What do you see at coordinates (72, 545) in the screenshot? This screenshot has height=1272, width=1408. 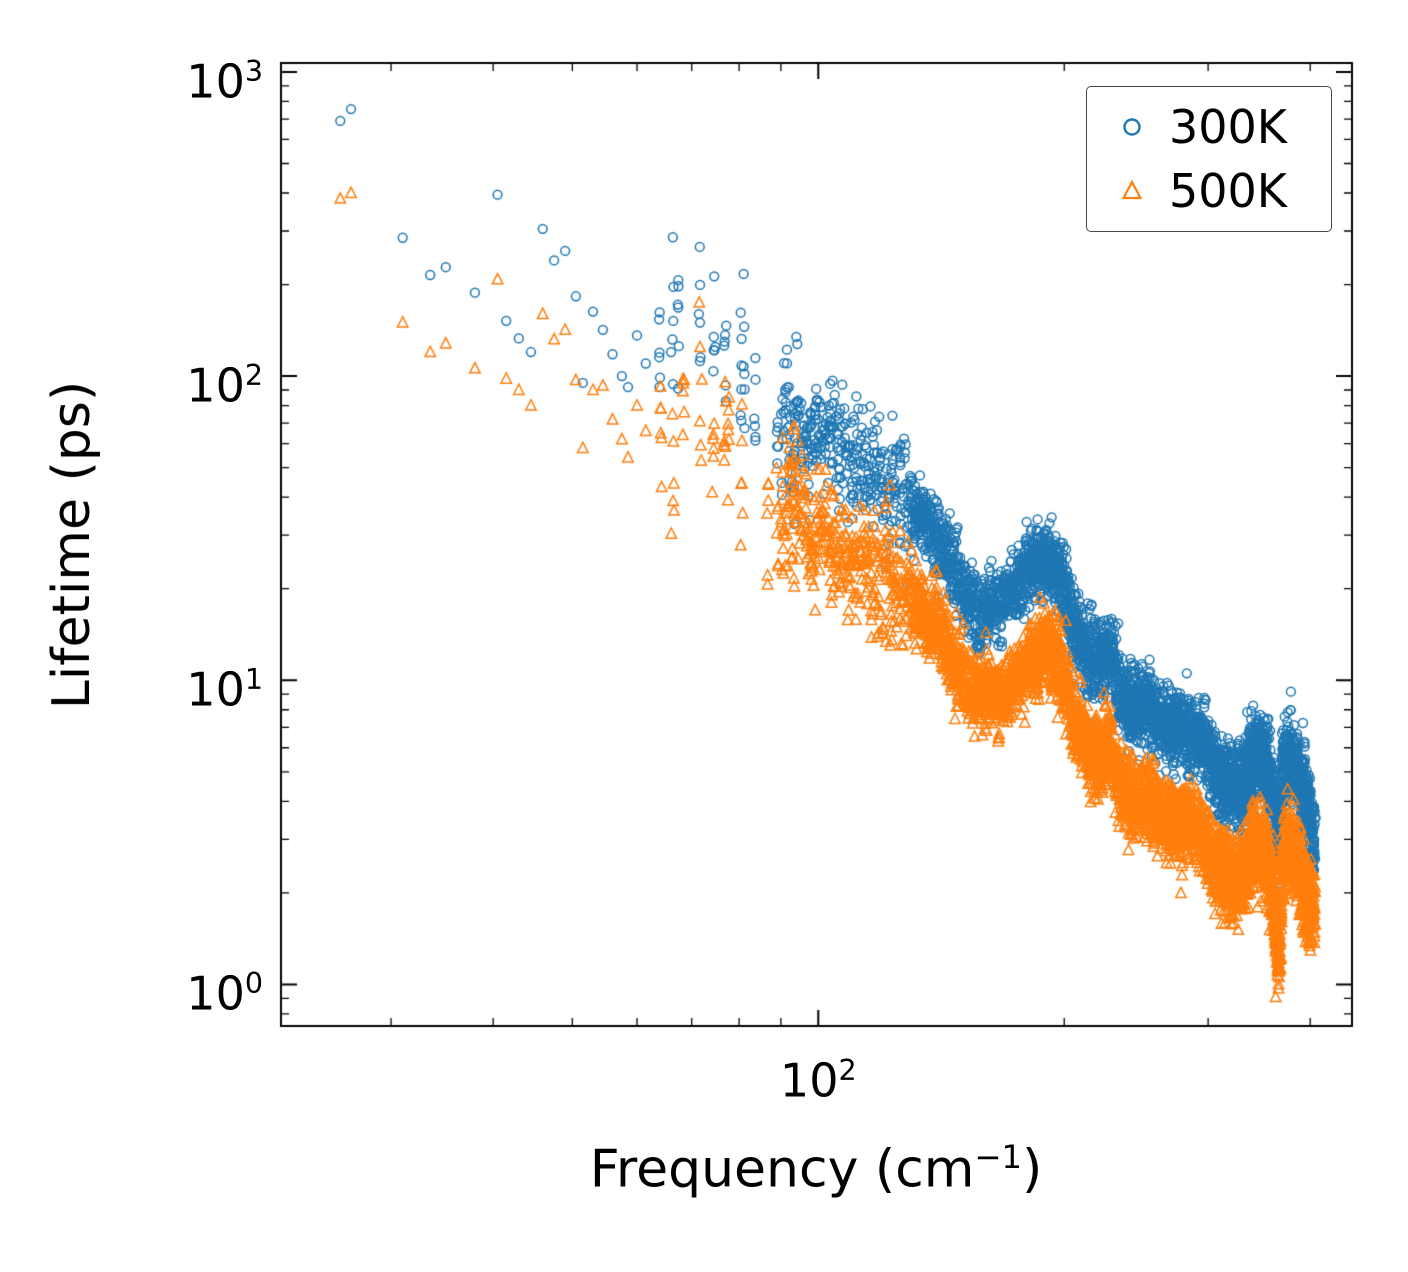 I see `y-axis-label: Lifetime (ps)` at bounding box center [72, 545].